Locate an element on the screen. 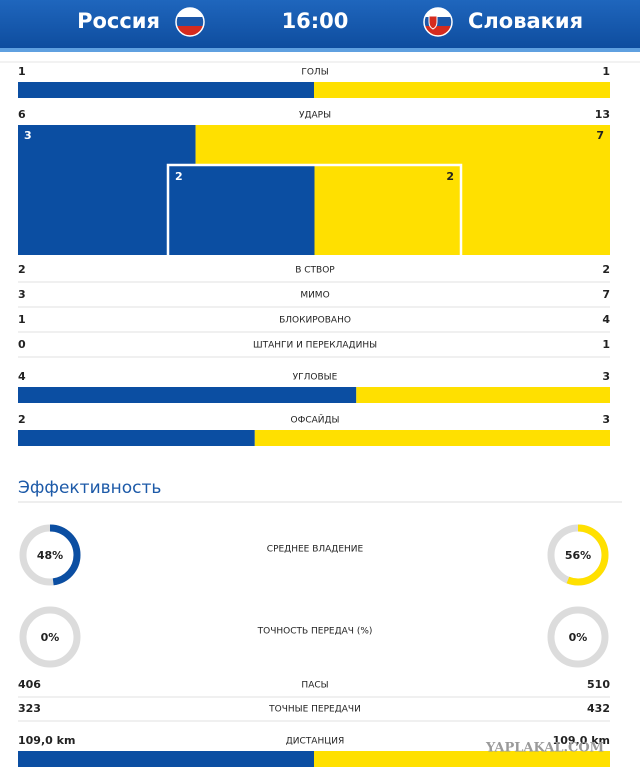 The image size is (640, 783). section-title: Эффективность is located at coordinates (89, 488).